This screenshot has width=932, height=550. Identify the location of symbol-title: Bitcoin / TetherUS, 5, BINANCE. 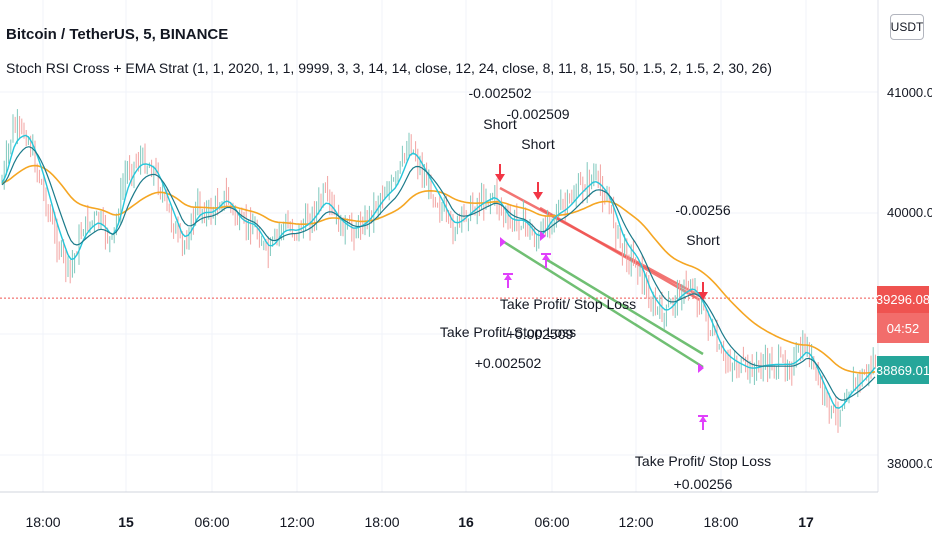
(117, 34).